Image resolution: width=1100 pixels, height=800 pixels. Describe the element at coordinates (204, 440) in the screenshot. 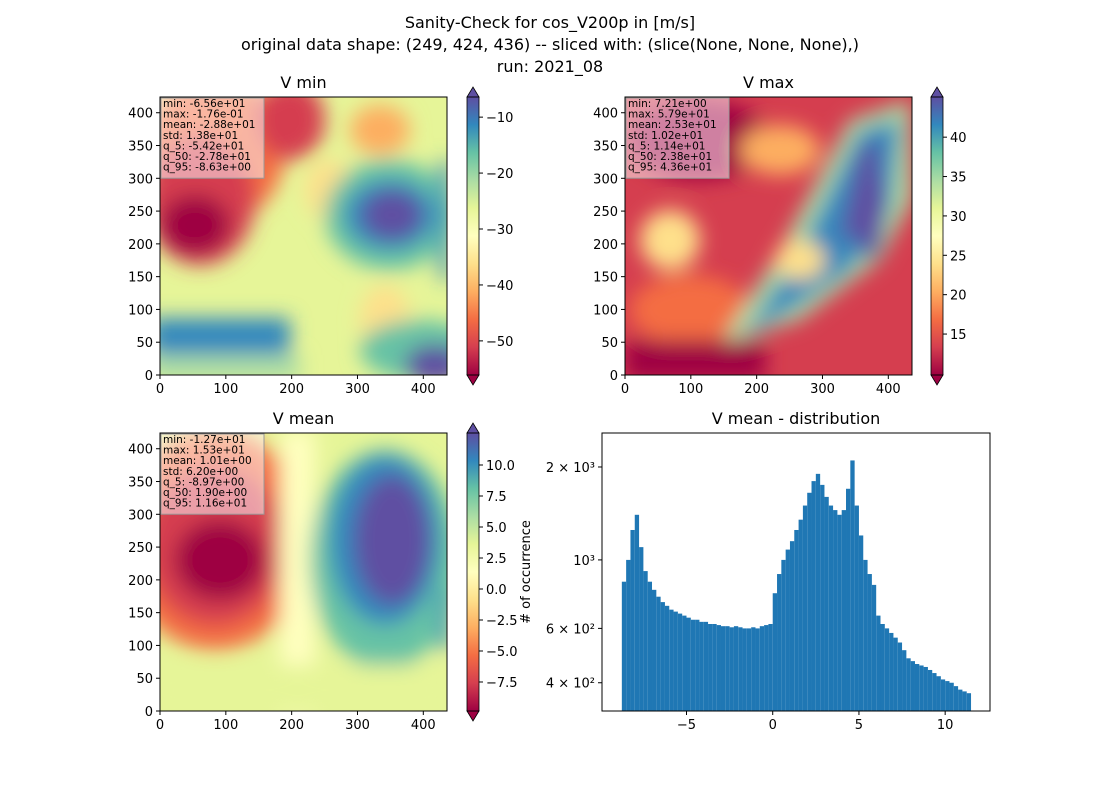

I see `stats-line: min: -1.27e+01` at that location.